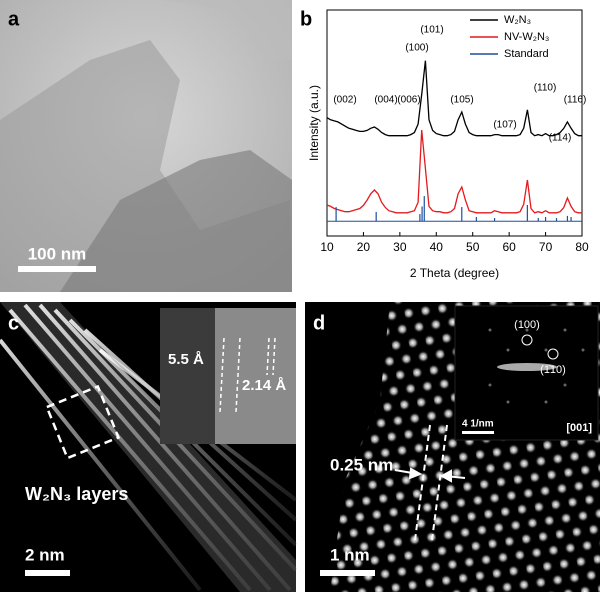  I want to click on peak-label: (002), so click(344, 100).